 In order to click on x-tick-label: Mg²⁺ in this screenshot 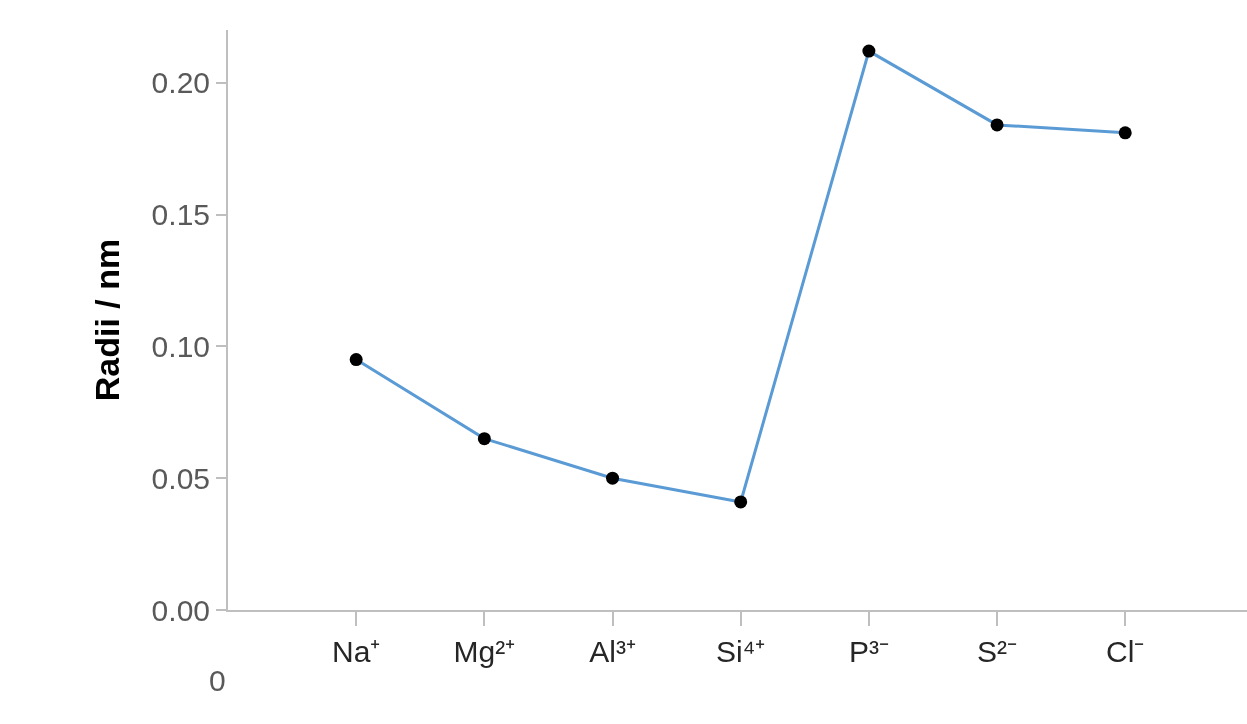, I will do `click(484, 651)`.